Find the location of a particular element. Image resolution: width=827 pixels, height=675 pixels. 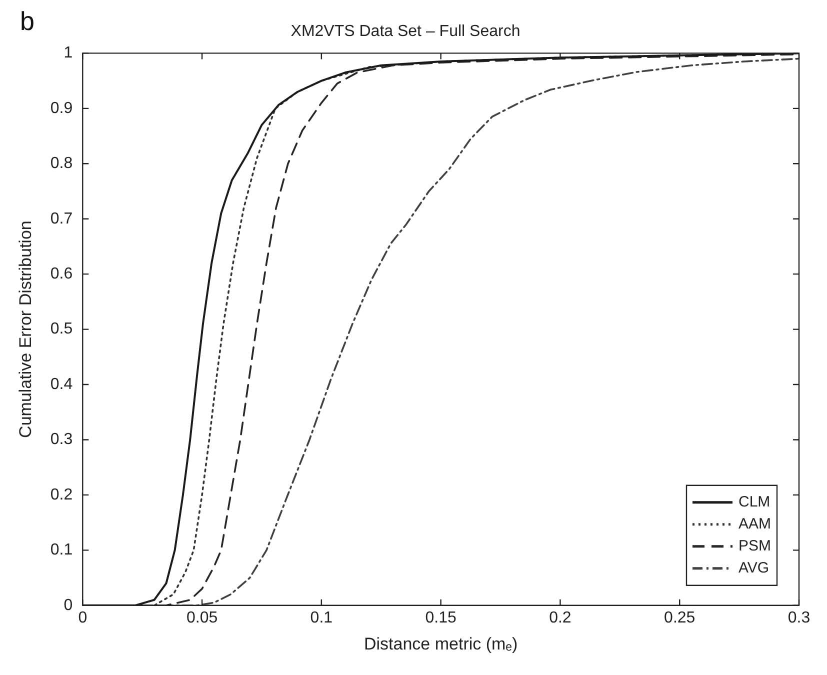

x-tick-label: 0.1 is located at coordinates (321, 617).